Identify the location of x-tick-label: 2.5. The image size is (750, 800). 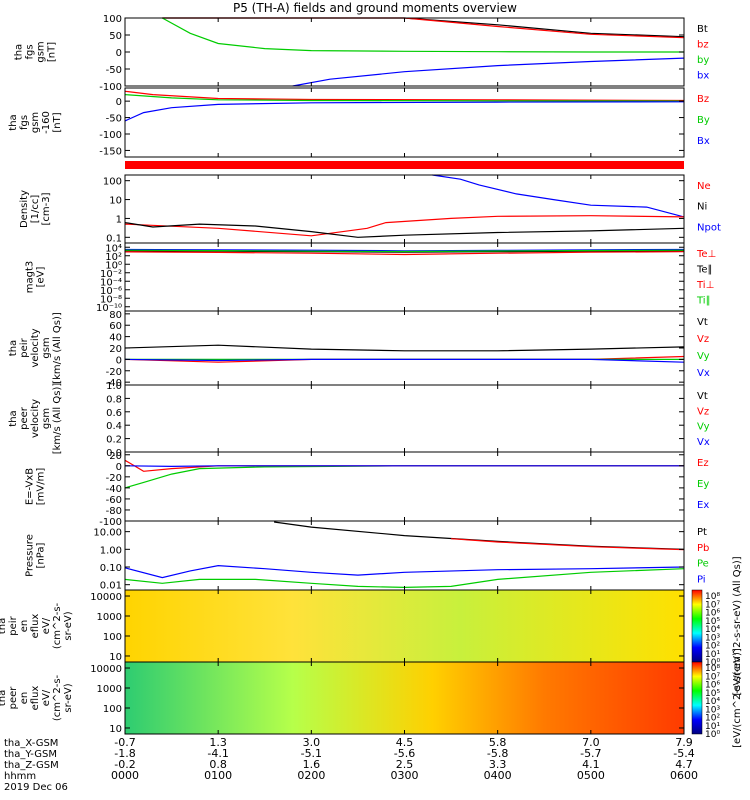
(405, 764).